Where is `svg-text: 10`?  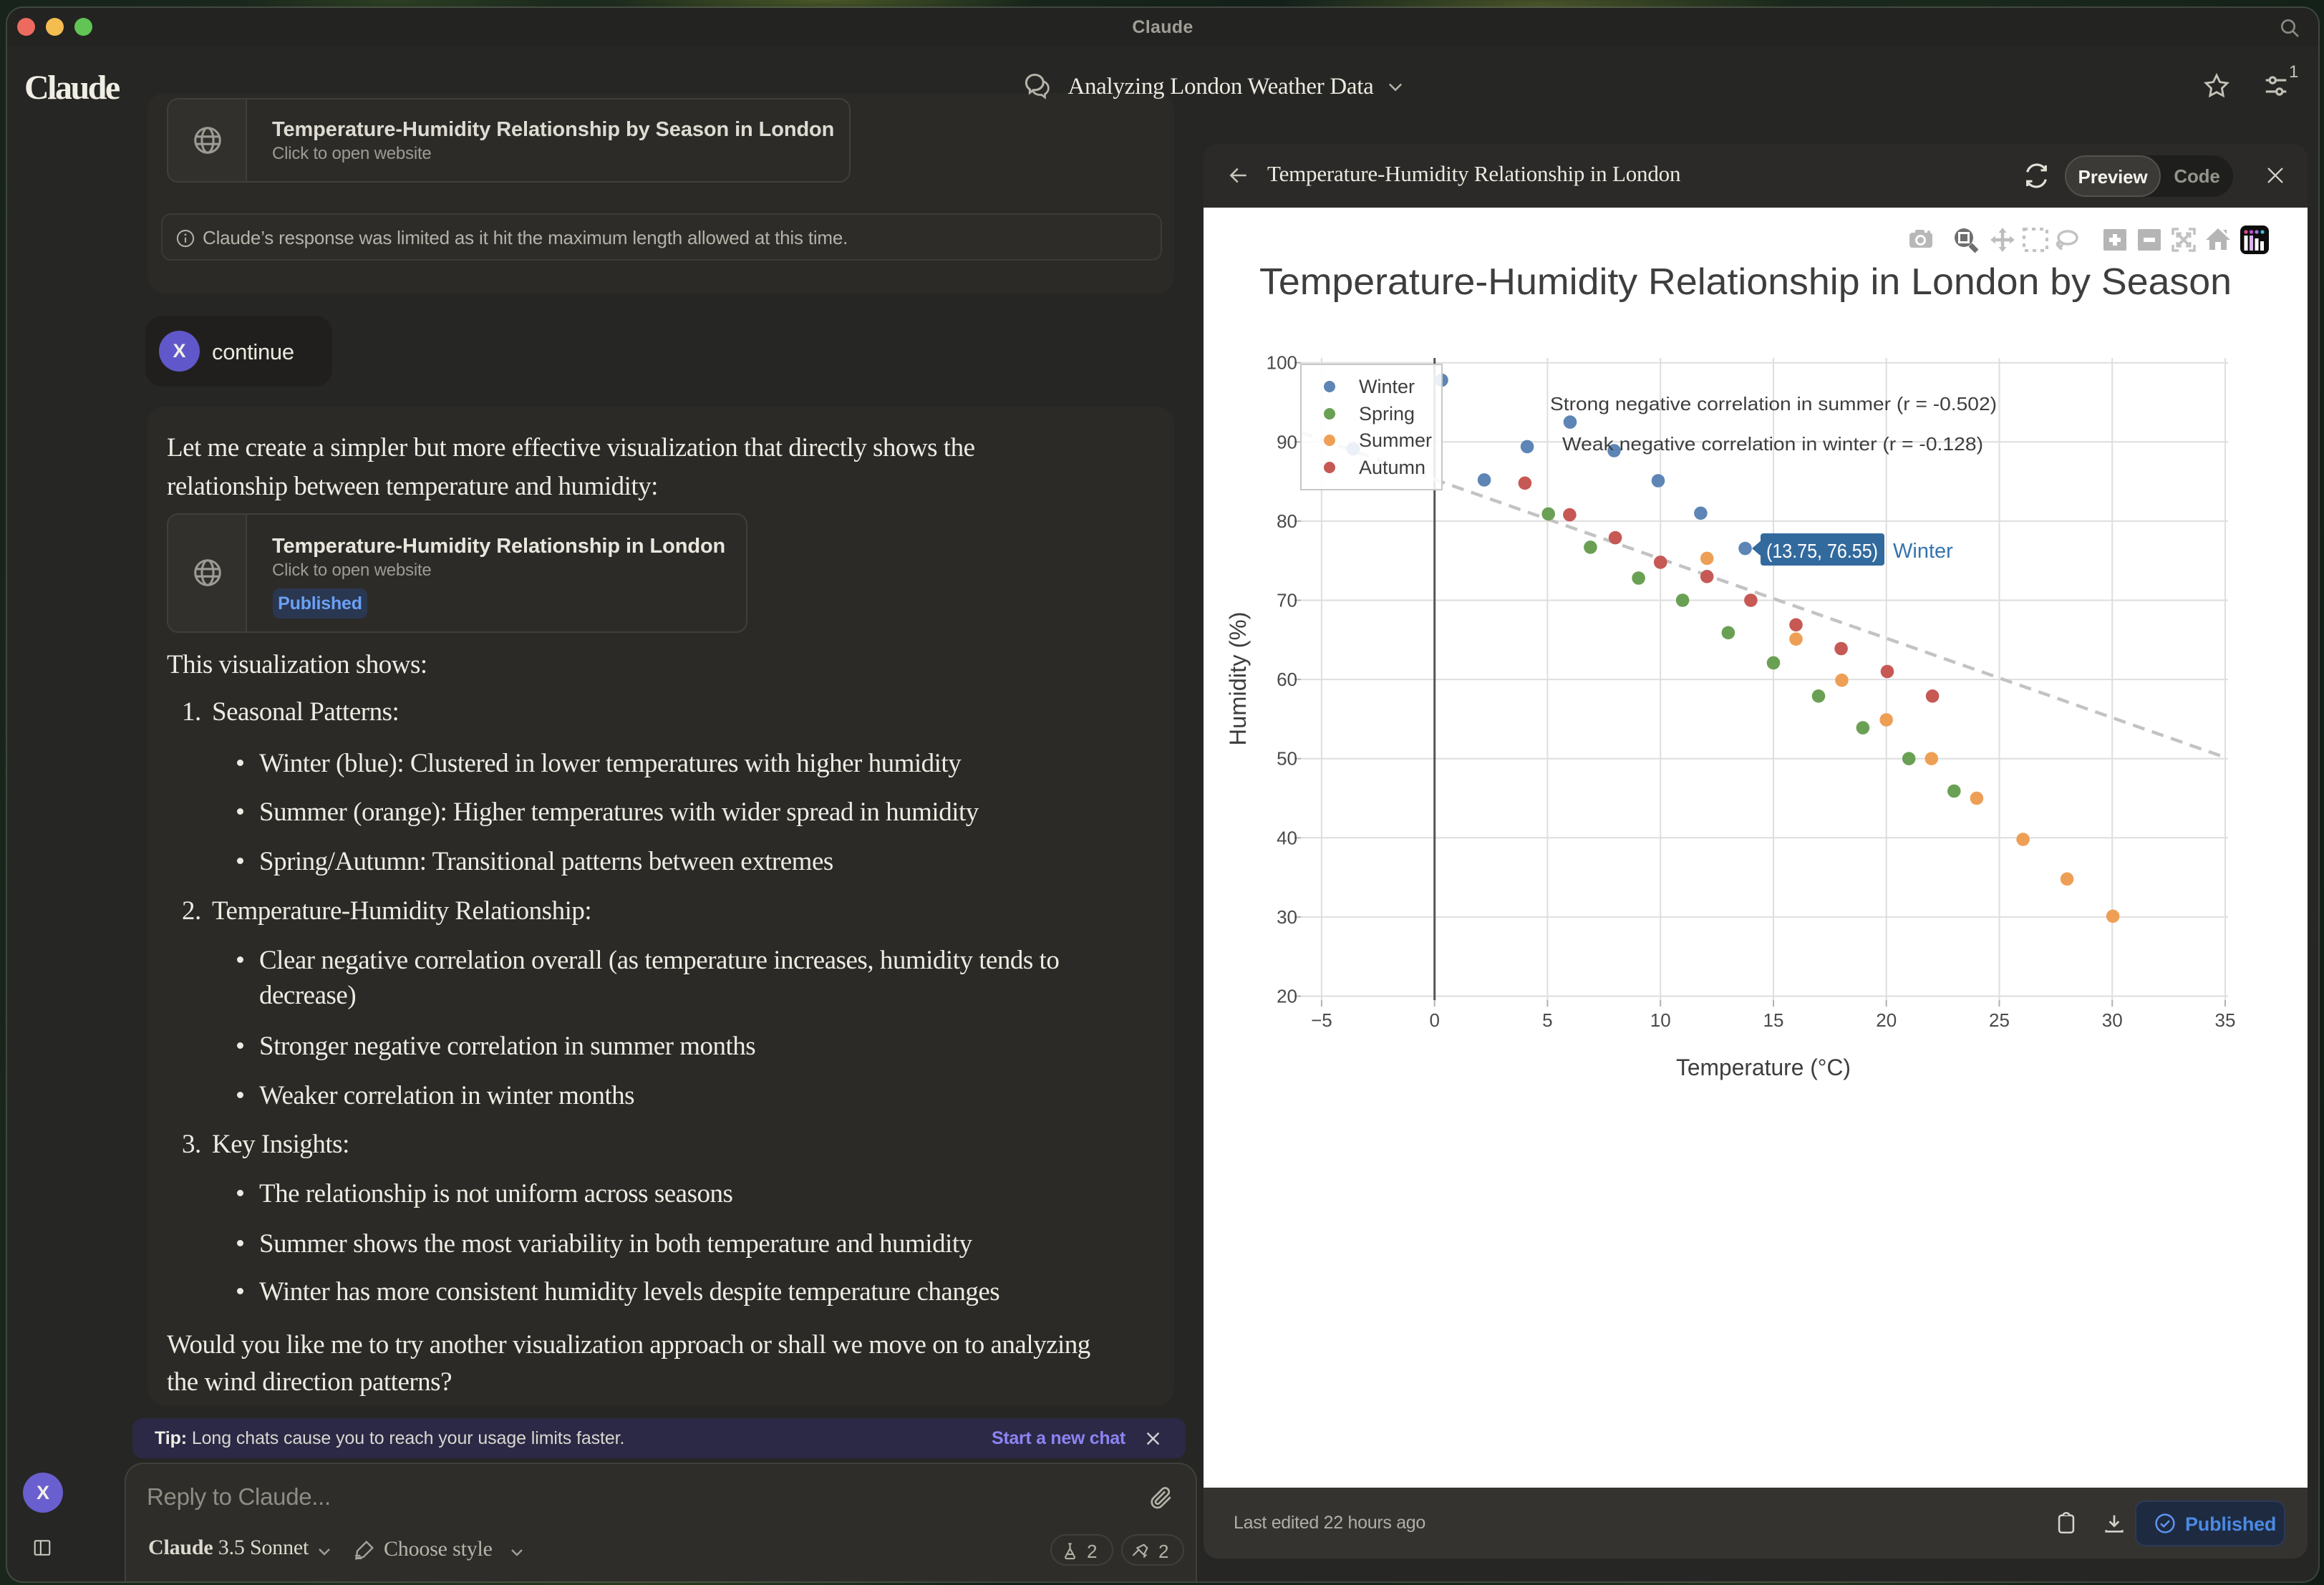
svg-text: 10 is located at coordinates (1660, 1020).